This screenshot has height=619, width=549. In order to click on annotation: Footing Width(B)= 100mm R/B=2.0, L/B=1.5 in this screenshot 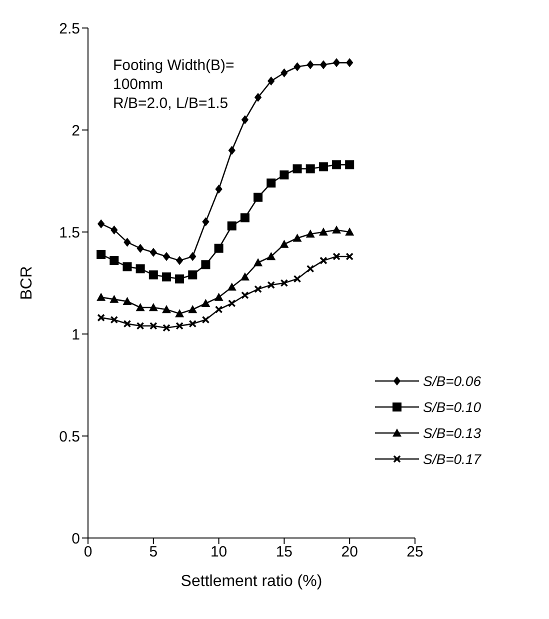, I will do `click(173, 84)`.